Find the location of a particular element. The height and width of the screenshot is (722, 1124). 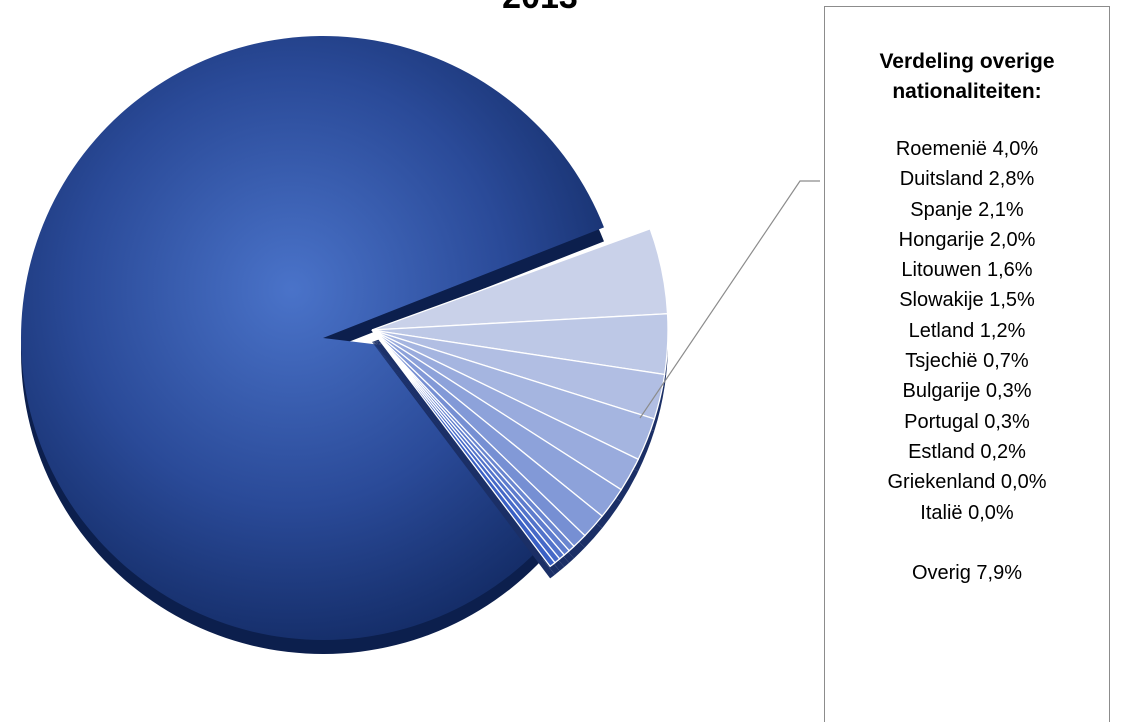

breakdown-heading-line2: nationaliteiten: is located at coordinates (967, 91).